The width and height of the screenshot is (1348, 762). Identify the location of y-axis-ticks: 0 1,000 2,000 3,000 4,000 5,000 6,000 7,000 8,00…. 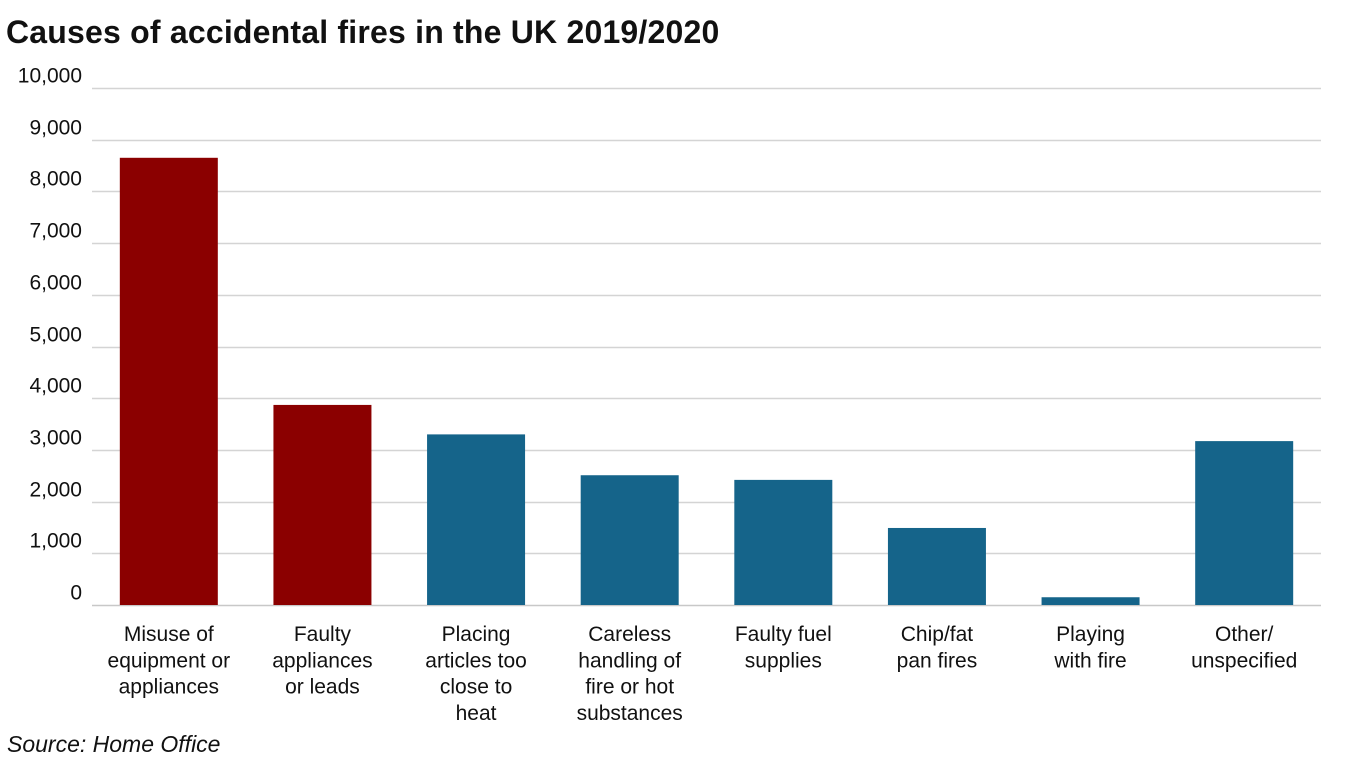
(50, 335).